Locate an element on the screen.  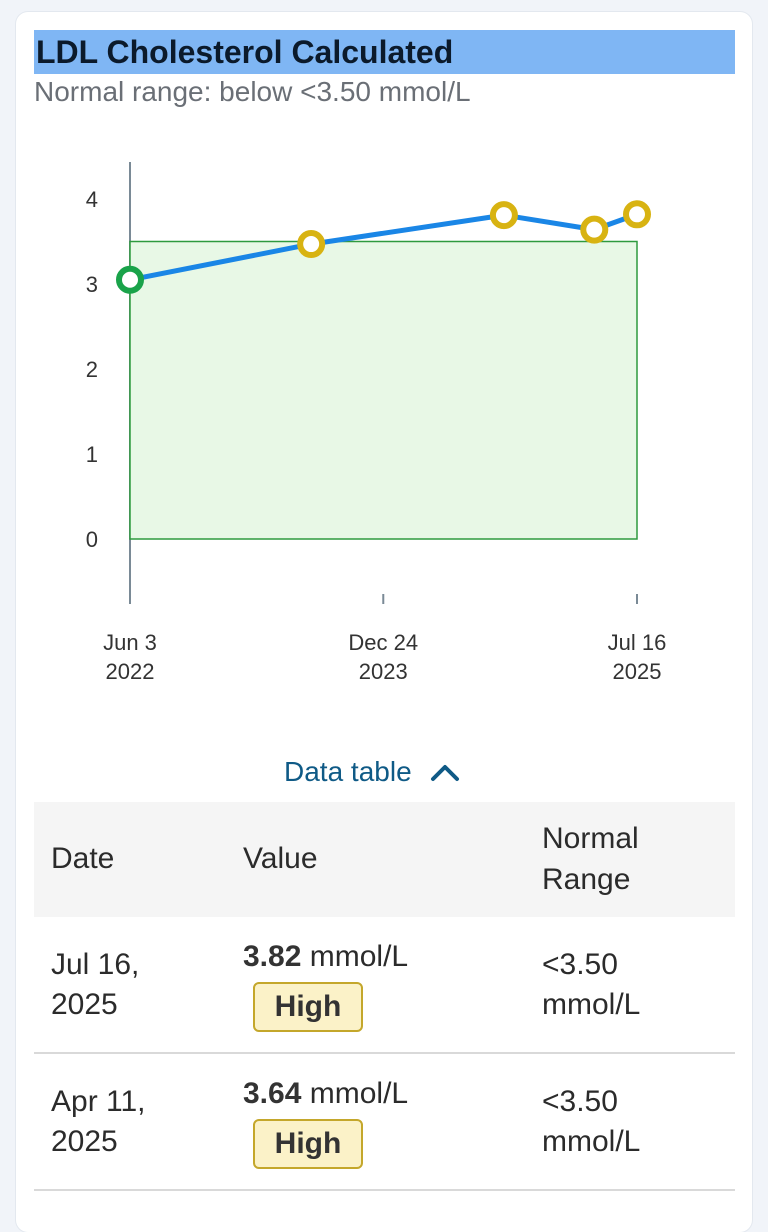
x-tick-label: Jul 16 is located at coordinates (637, 642).